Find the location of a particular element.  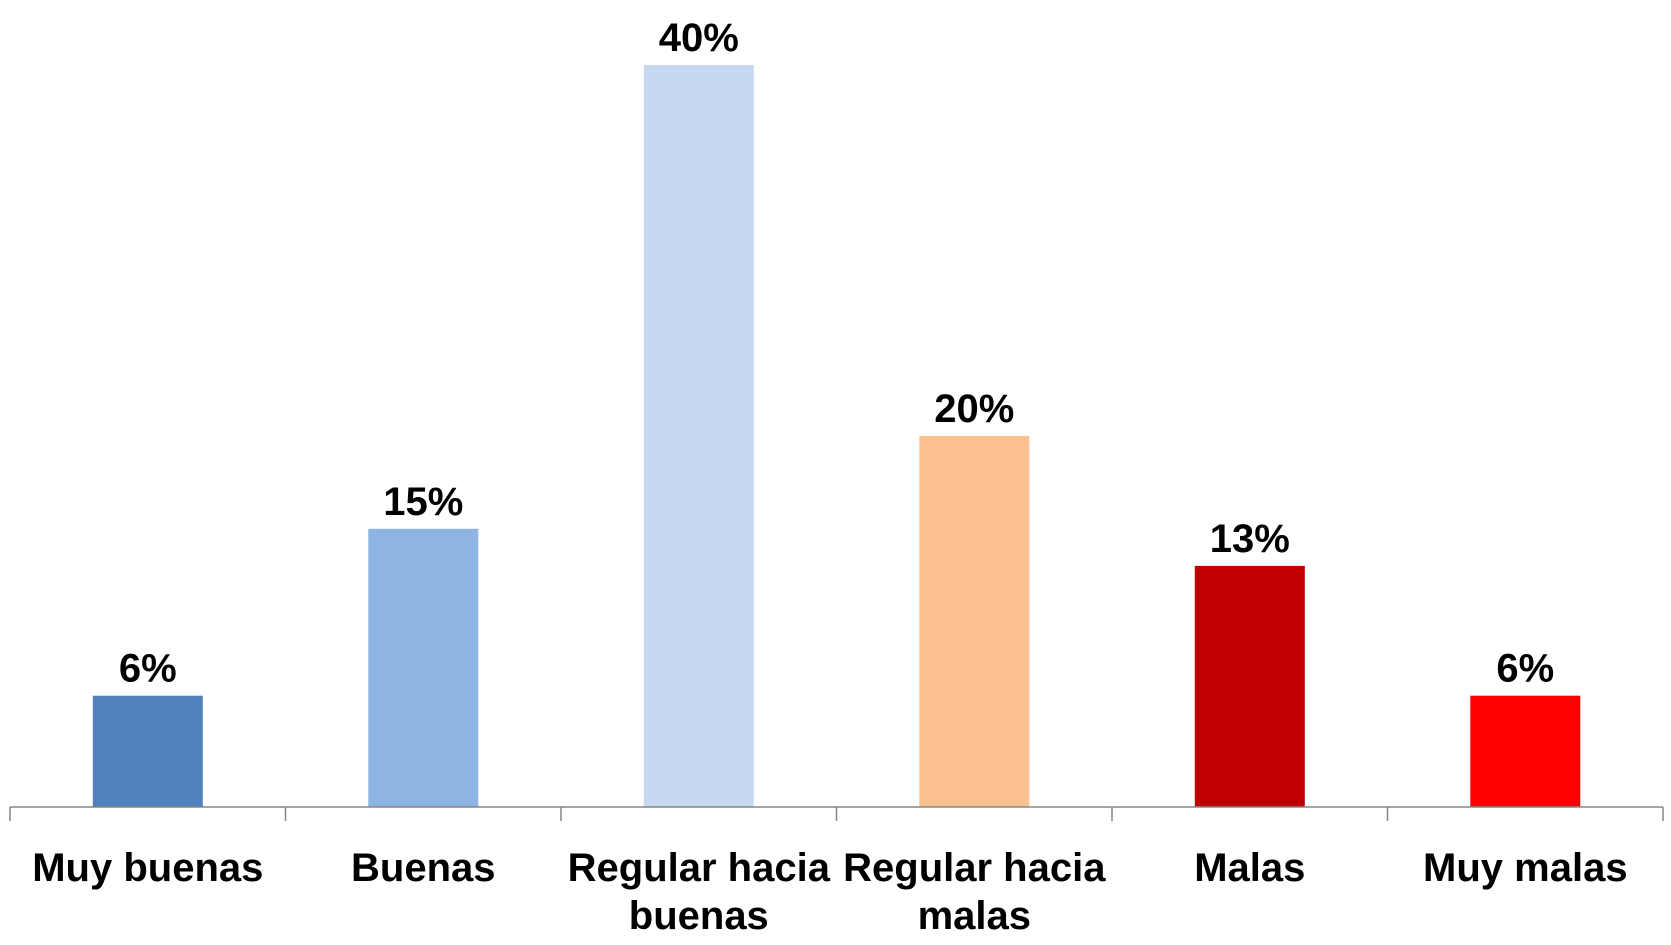

category-label-3: Regular hacia malas is located at coordinates (974, 892).